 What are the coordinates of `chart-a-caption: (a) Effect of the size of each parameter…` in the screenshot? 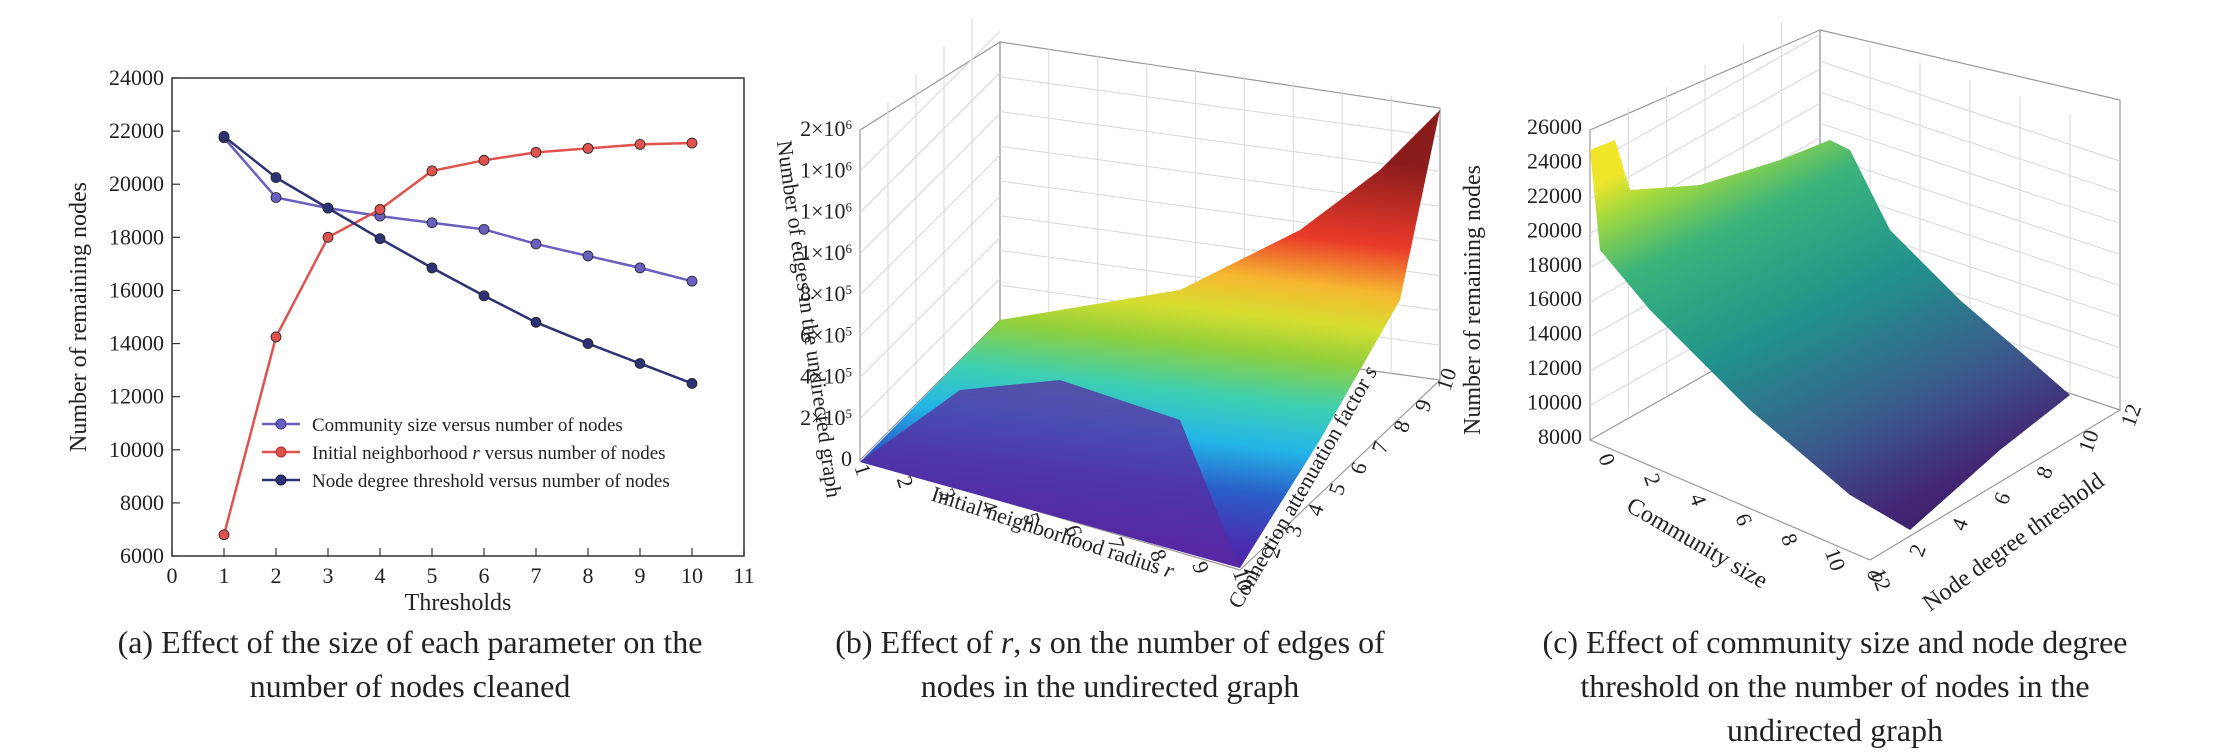 It's located at (410, 664).